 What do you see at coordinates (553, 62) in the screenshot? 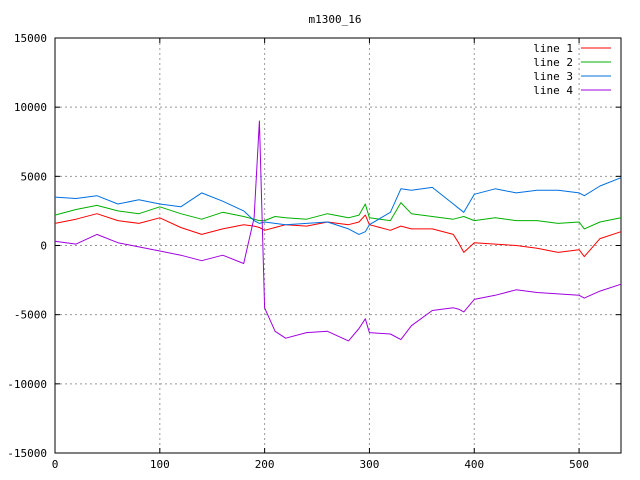
I see `legend-label: line 2` at bounding box center [553, 62].